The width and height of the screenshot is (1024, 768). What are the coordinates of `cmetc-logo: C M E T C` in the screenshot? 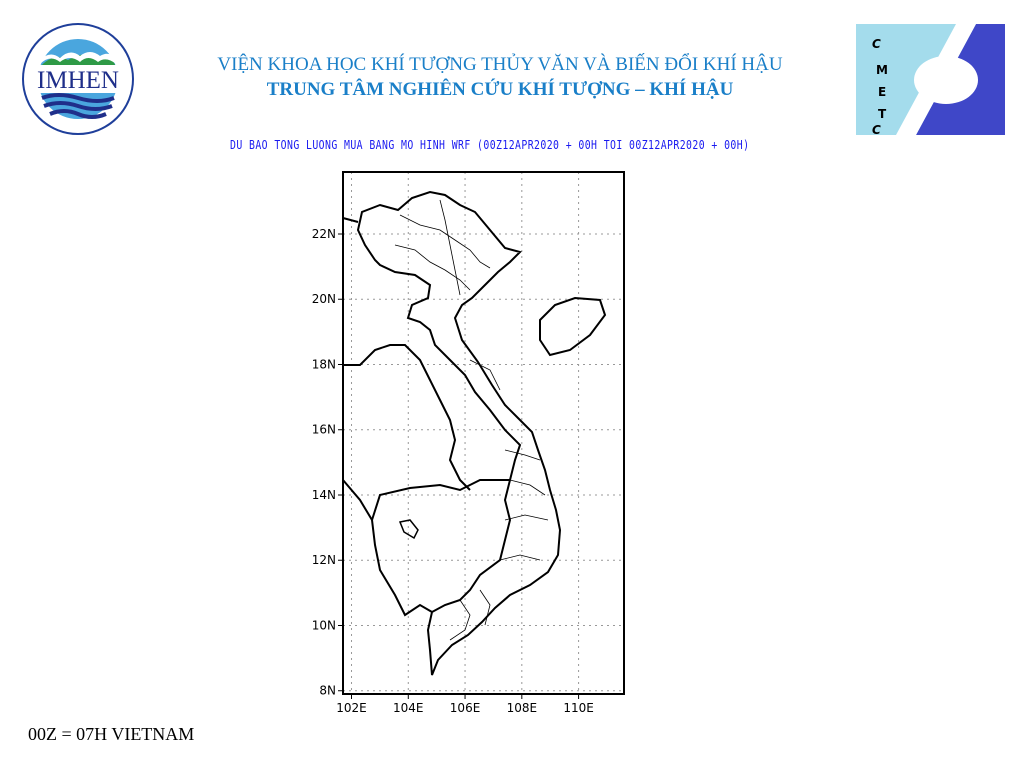 It's located at (930, 79).